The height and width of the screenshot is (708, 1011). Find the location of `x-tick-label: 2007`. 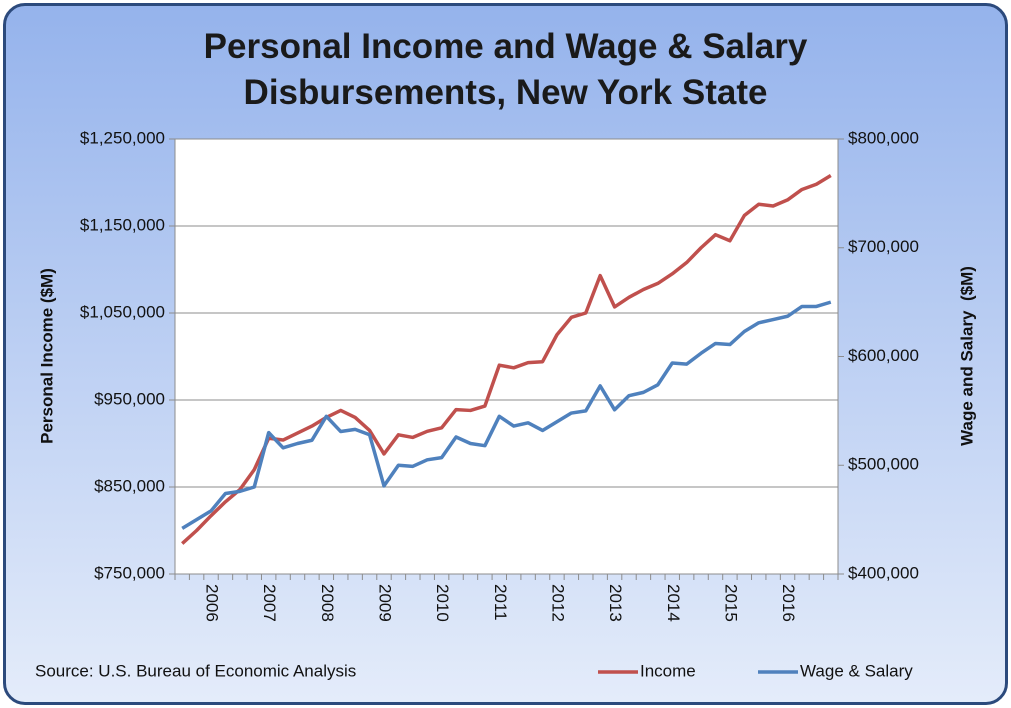

x-tick-label: 2007 is located at coordinates (269, 603).